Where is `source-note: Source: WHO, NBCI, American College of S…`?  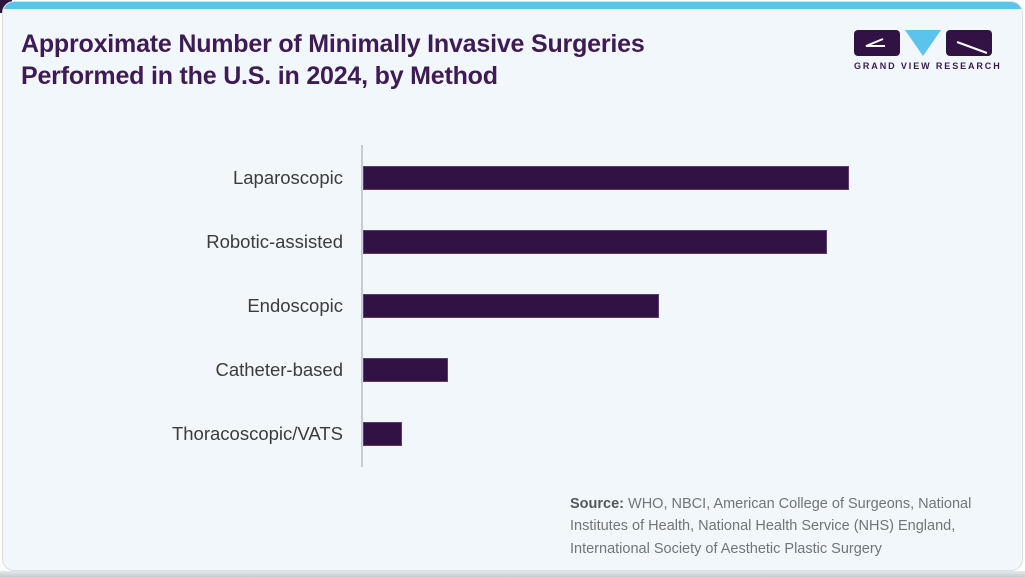 source-note: Source: WHO, NBCI, American College of S… is located at coordinates (790, 526).